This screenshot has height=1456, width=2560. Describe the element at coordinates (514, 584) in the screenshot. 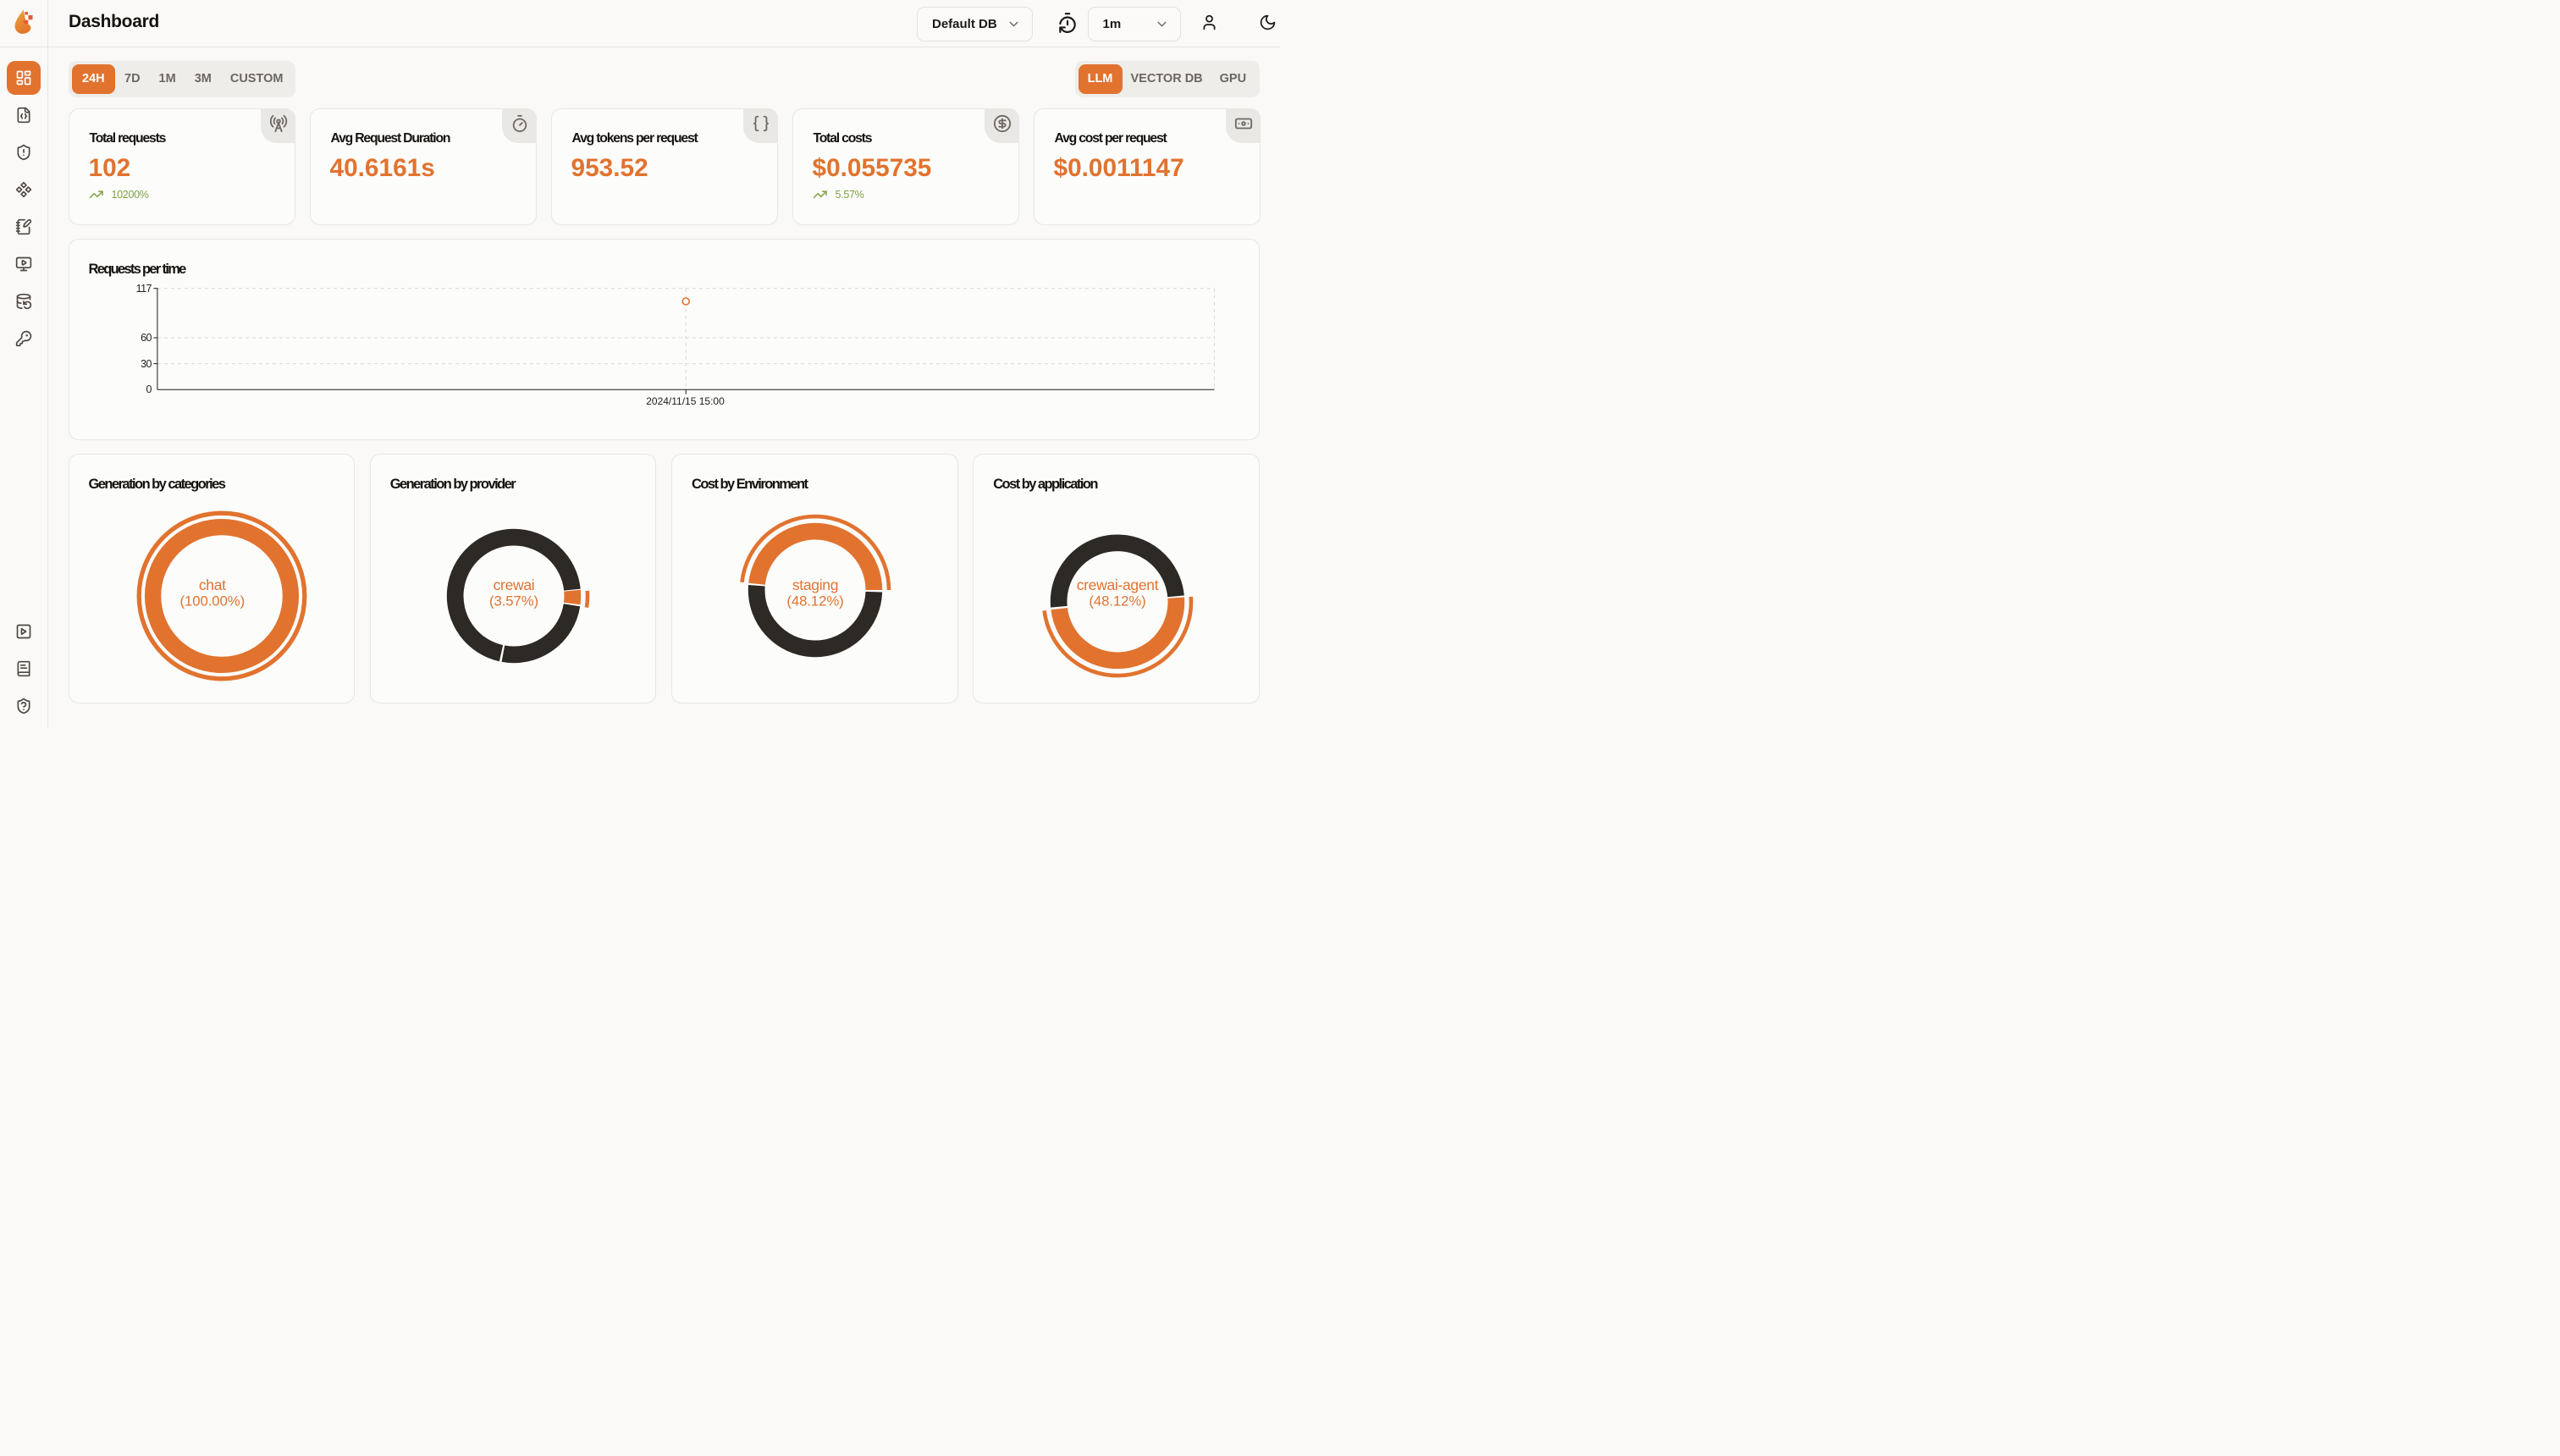

I see `svg-text: crewai` at that location.